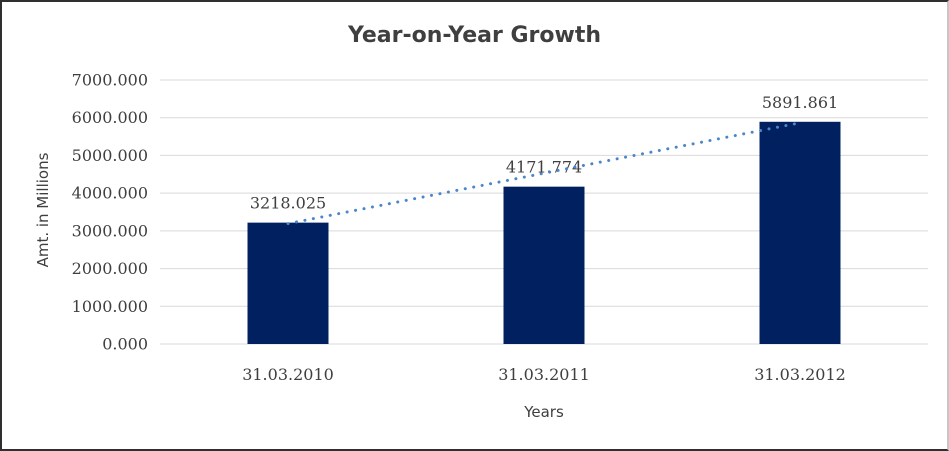  I want to click on y-tick-label: 2000.000, so click(110, 268).